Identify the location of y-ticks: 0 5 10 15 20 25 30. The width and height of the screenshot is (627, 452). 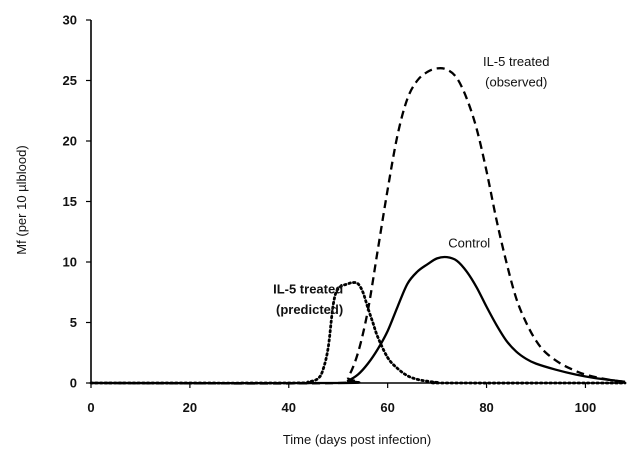
(77, 202).